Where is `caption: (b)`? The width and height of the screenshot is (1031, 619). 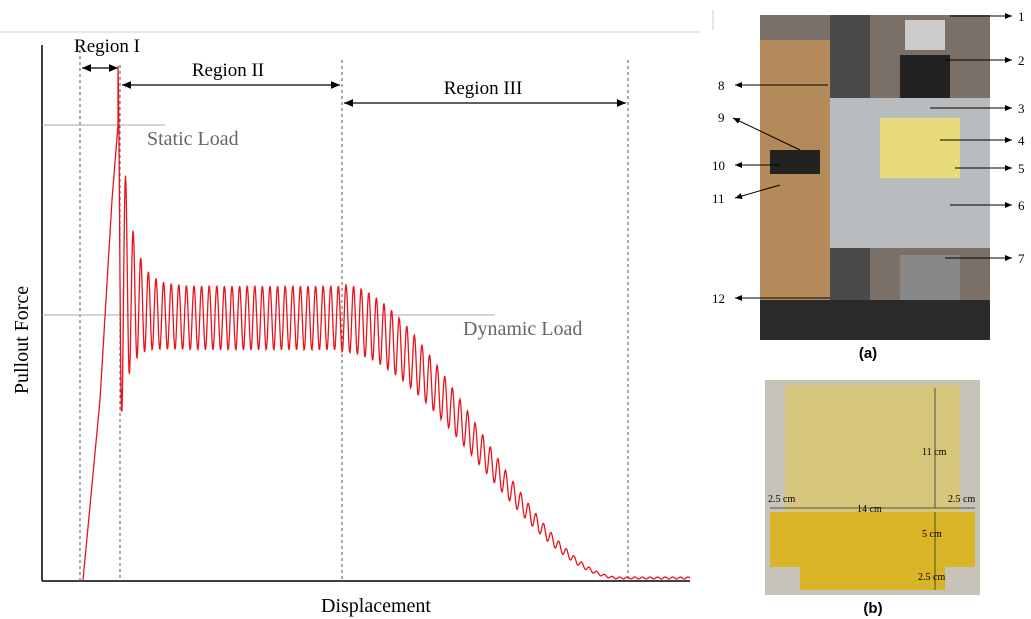 caption: (b) is located at coordinates (872, 608).